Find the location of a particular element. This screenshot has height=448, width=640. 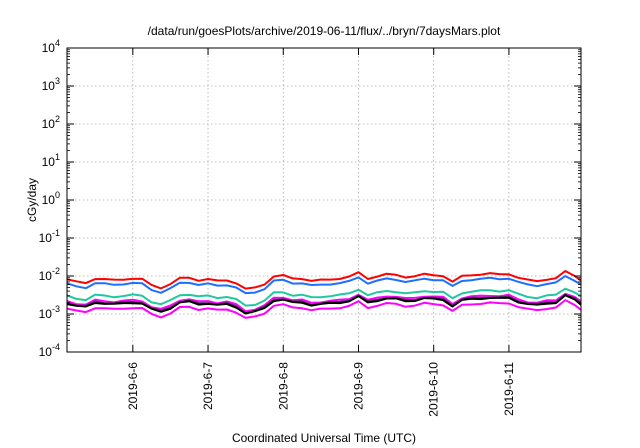

y-tick-label: 10¹ is located at coordinates (51, 160).